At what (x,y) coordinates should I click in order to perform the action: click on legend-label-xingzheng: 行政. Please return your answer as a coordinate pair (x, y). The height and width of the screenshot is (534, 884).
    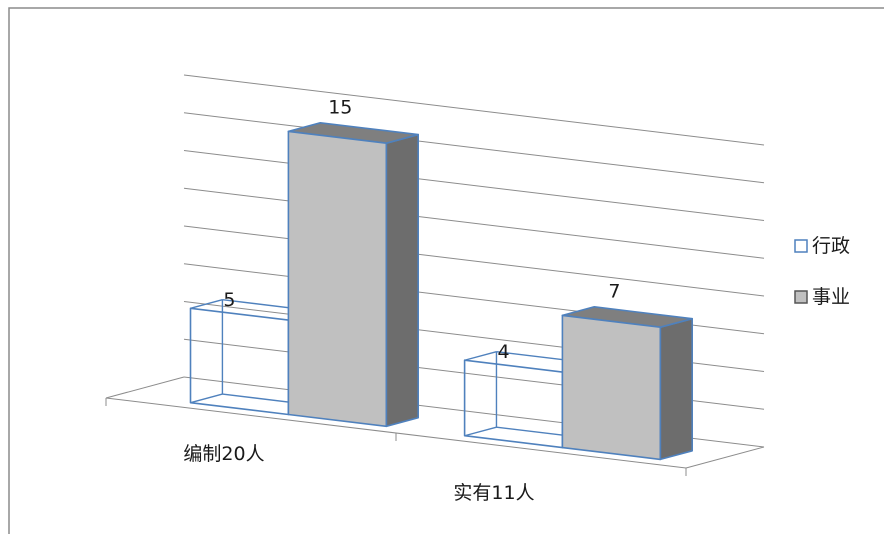
    Looking at the image, I should click on (831, 246).